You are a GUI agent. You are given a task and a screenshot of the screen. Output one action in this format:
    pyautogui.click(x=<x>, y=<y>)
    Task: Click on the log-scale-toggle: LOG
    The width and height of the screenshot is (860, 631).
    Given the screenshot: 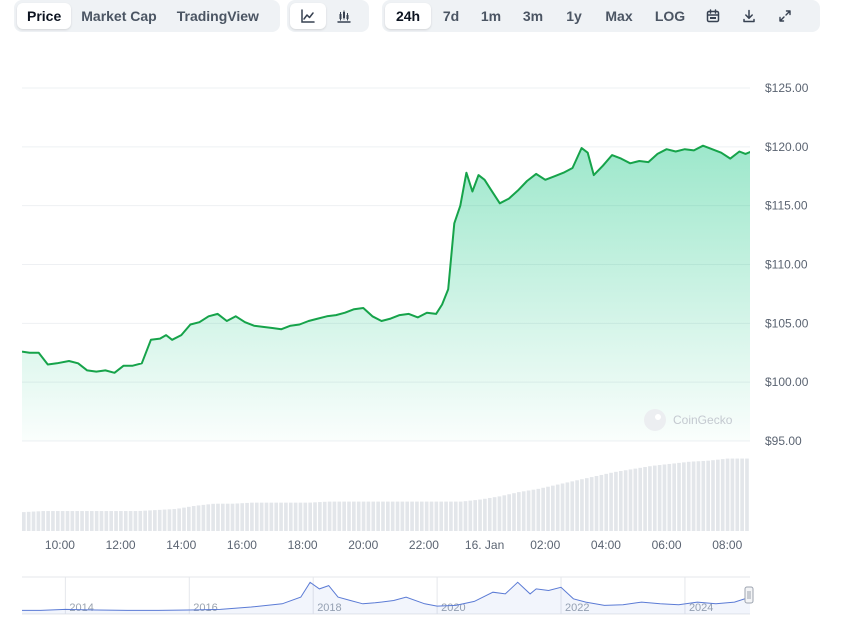 What is the action you would take?
    pyautogui.click(x=670, y=16)
    